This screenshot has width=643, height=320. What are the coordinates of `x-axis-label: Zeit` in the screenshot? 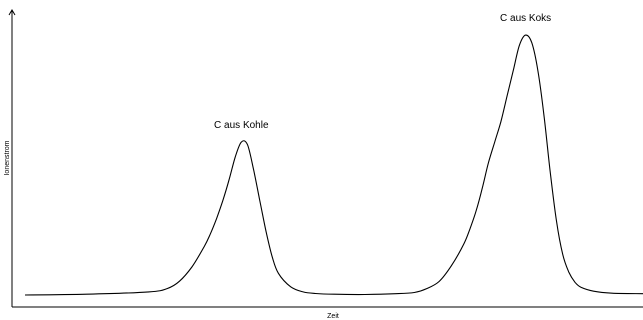 It's located at (333, 316).